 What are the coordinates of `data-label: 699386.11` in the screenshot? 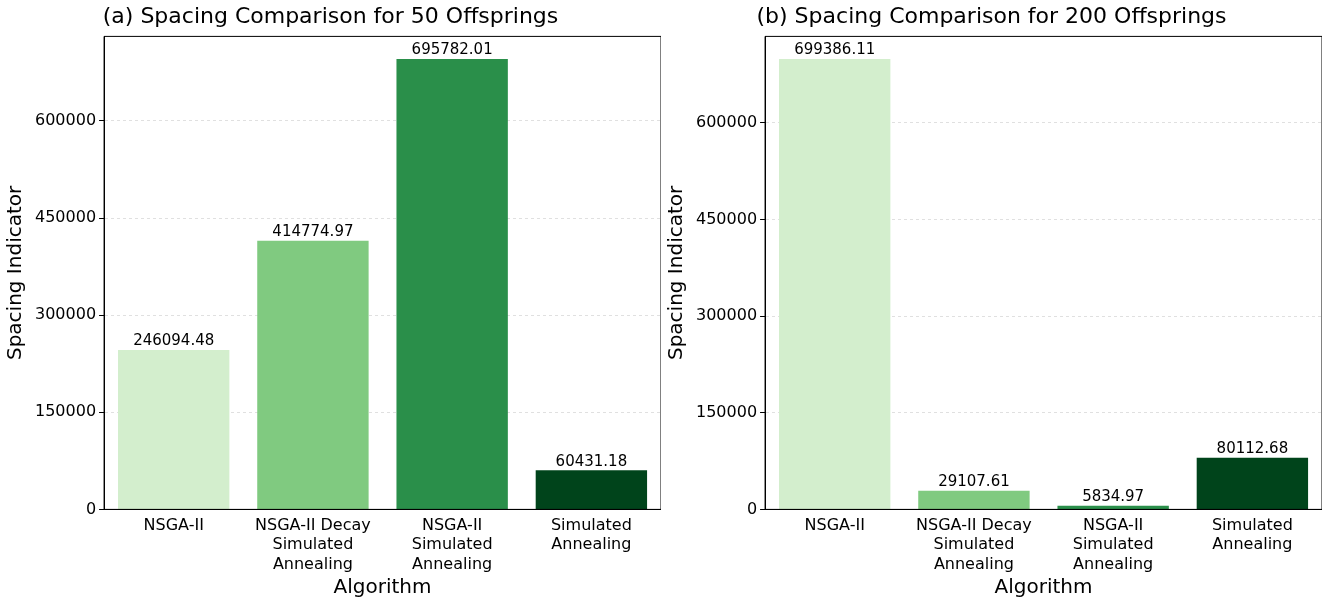 It's located at (835, 49).